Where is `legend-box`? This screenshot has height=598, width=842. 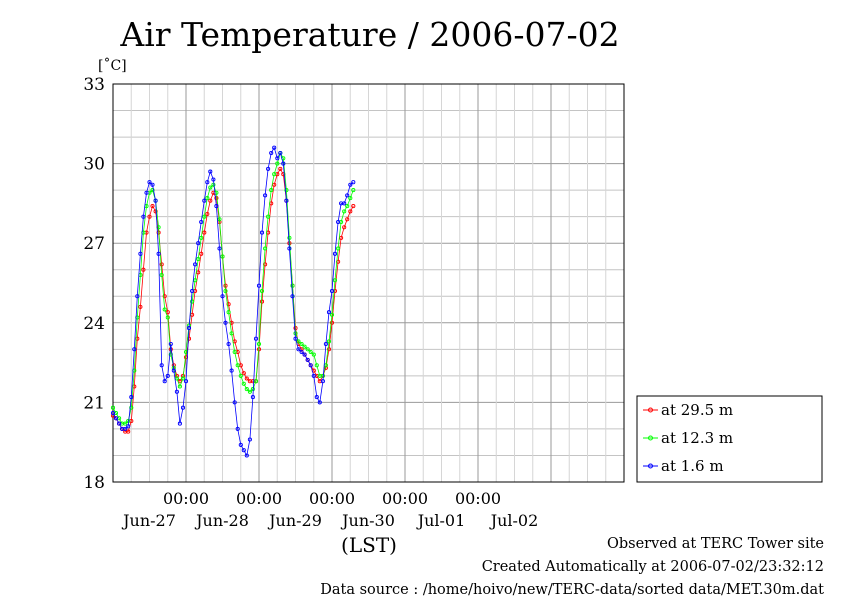
legend-box is located at coordinates (729, 439).